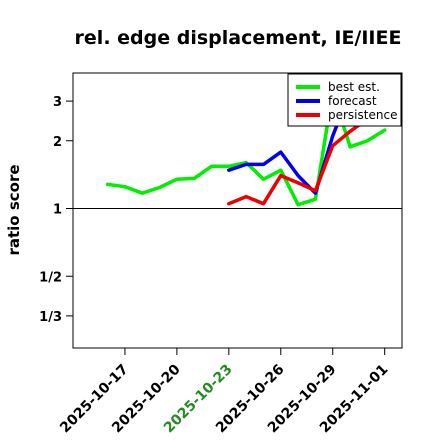  I want to click on y-tick-label: 1/3, so click(50, 317).